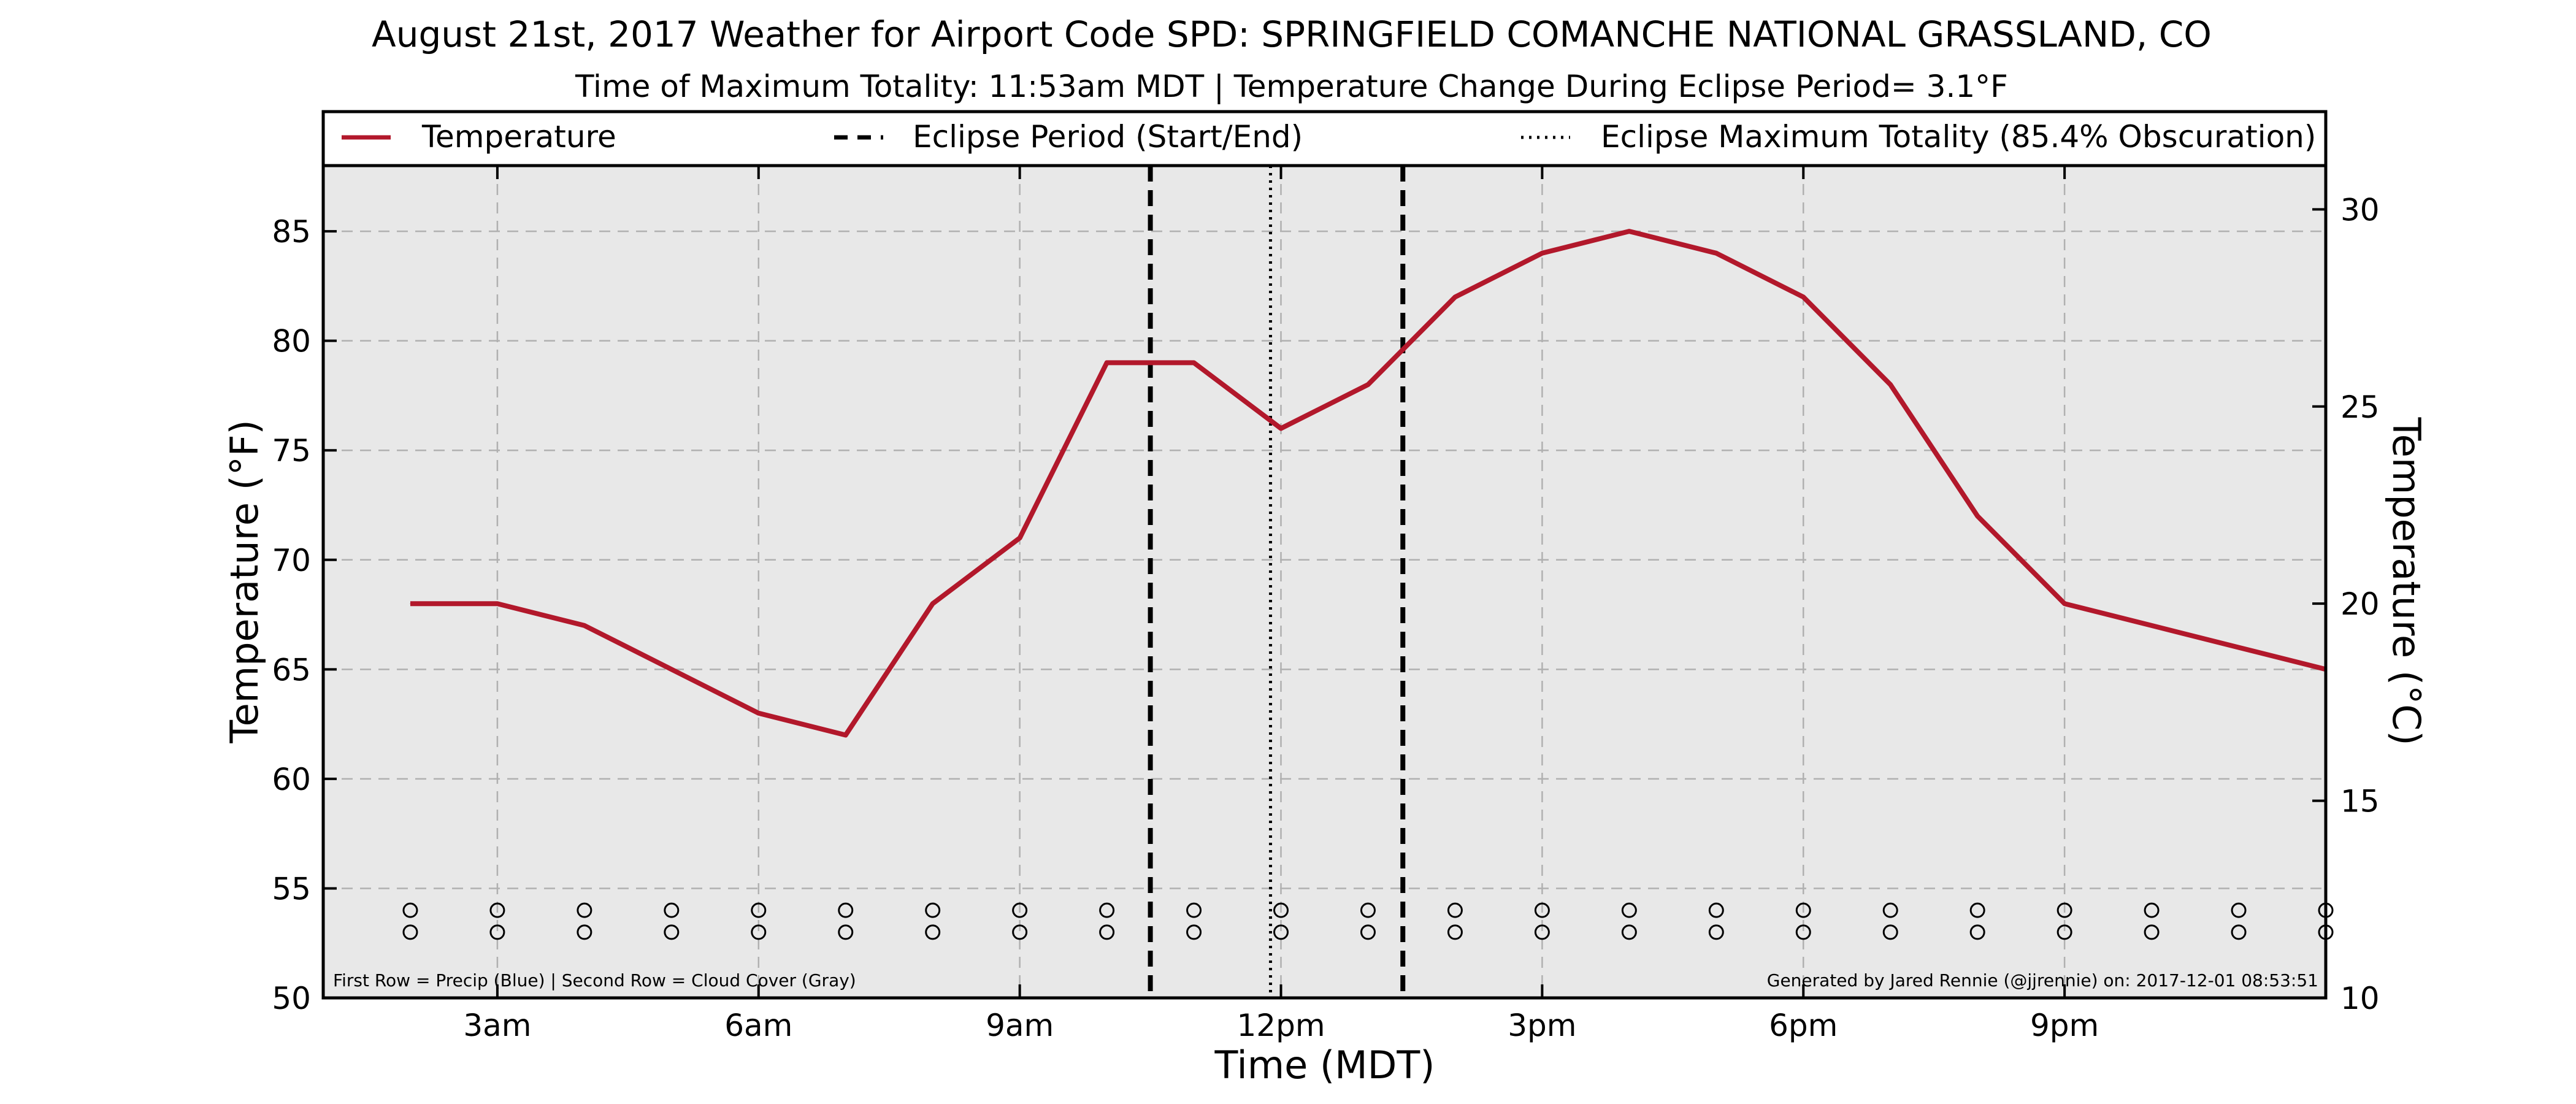  Describe the element at coordinates (1280, 1025) in the screenshot. I see `x-tick-label: 12pm` at that location.